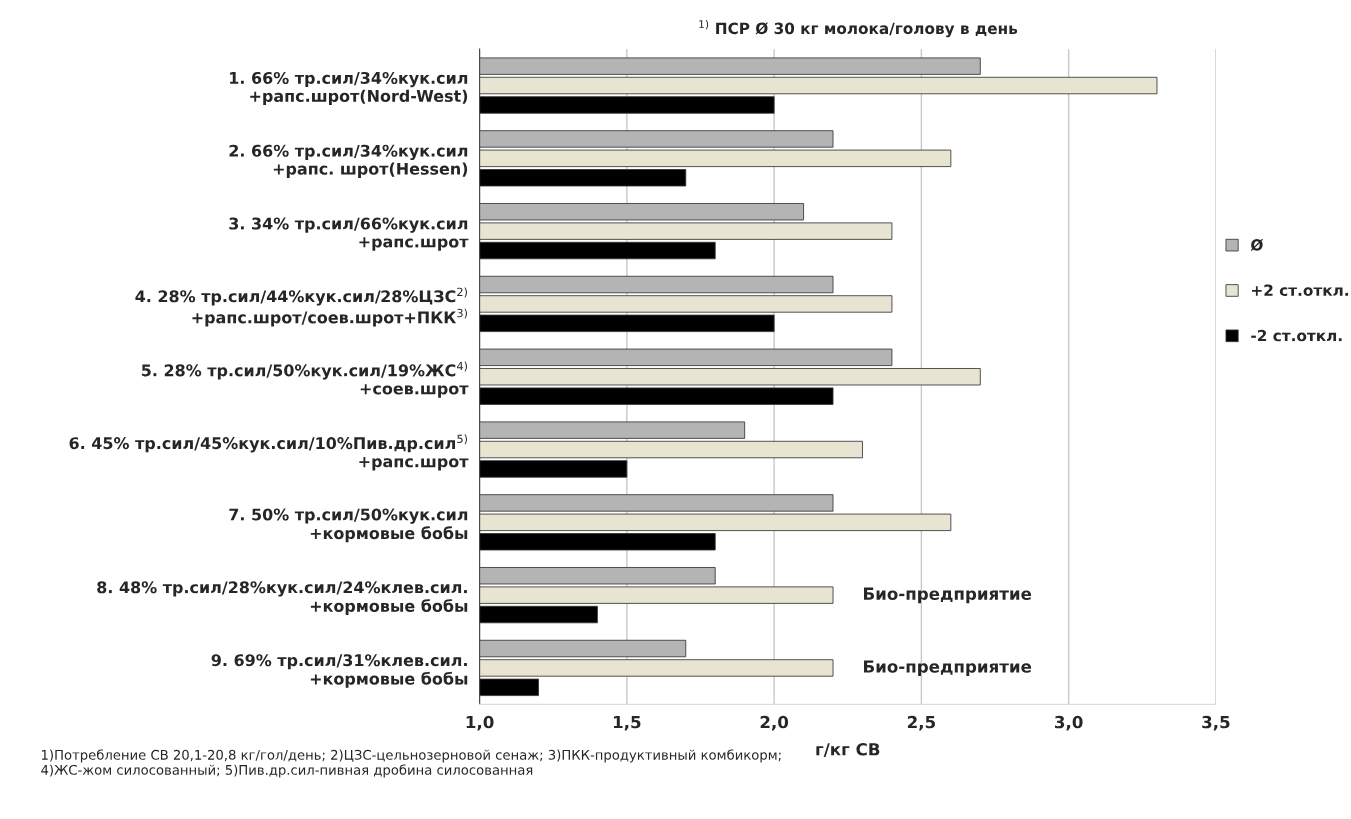 This screenshot has width=1351, height=819. I want to click on x-tick-label: 1,0, so click(480, 723).